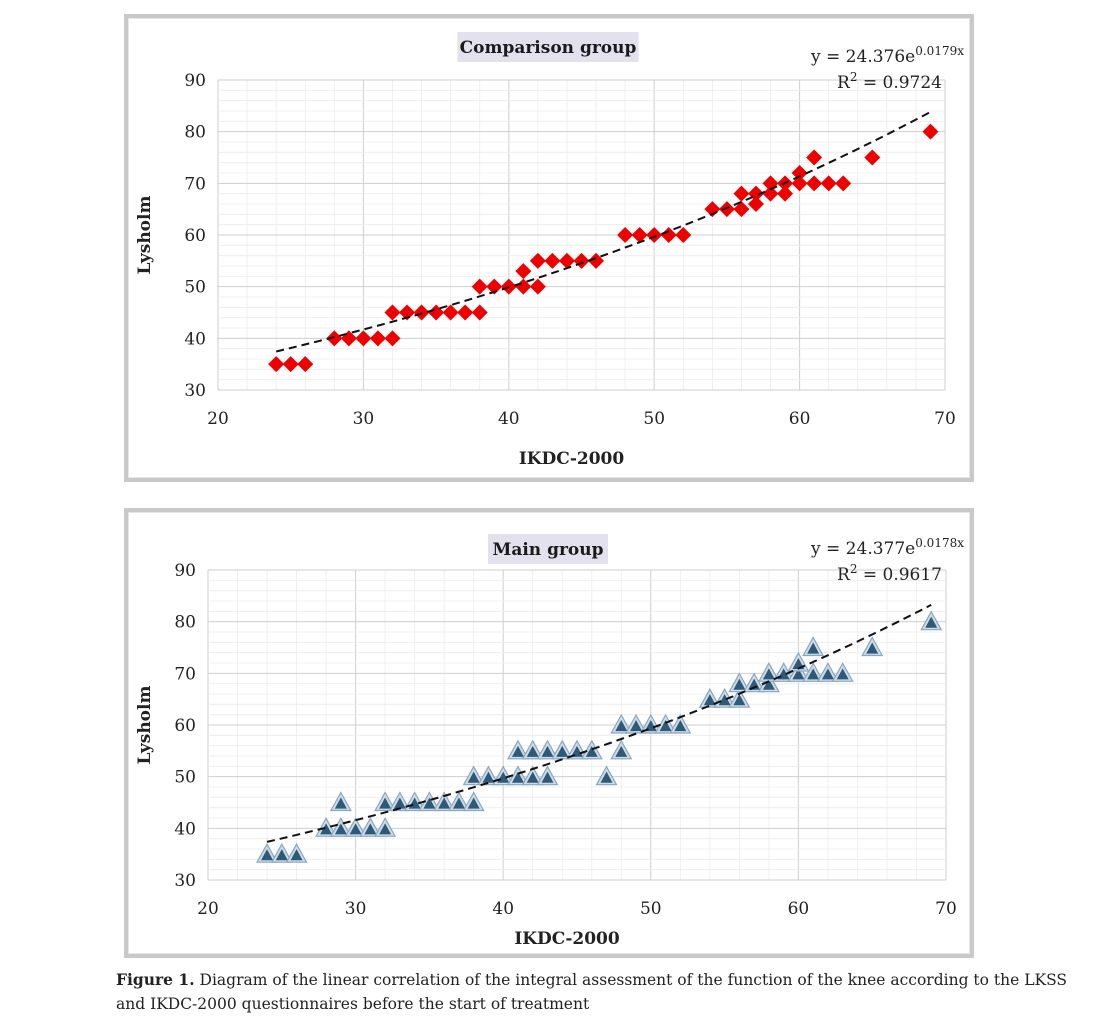  Describe the element at coordinates (195, 133) in the screenshot. I see `y-tick-label: 80` at that location.